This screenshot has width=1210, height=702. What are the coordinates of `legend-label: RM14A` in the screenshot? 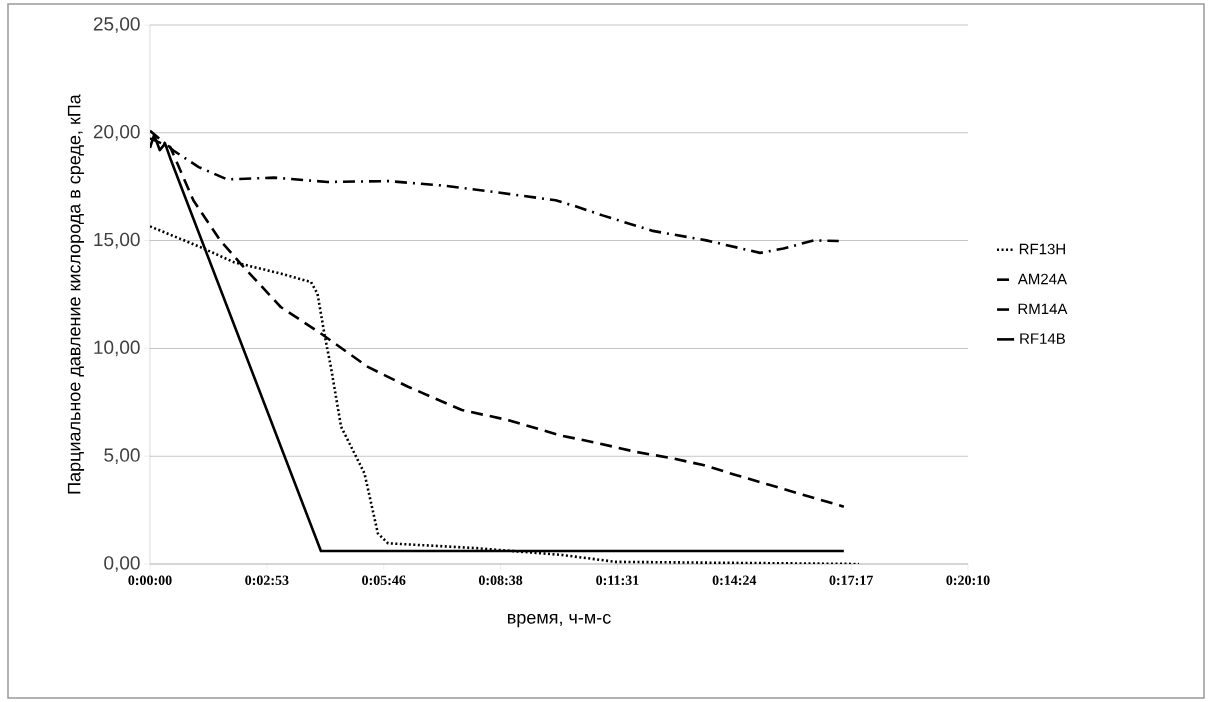 It's located at (1043, 308).